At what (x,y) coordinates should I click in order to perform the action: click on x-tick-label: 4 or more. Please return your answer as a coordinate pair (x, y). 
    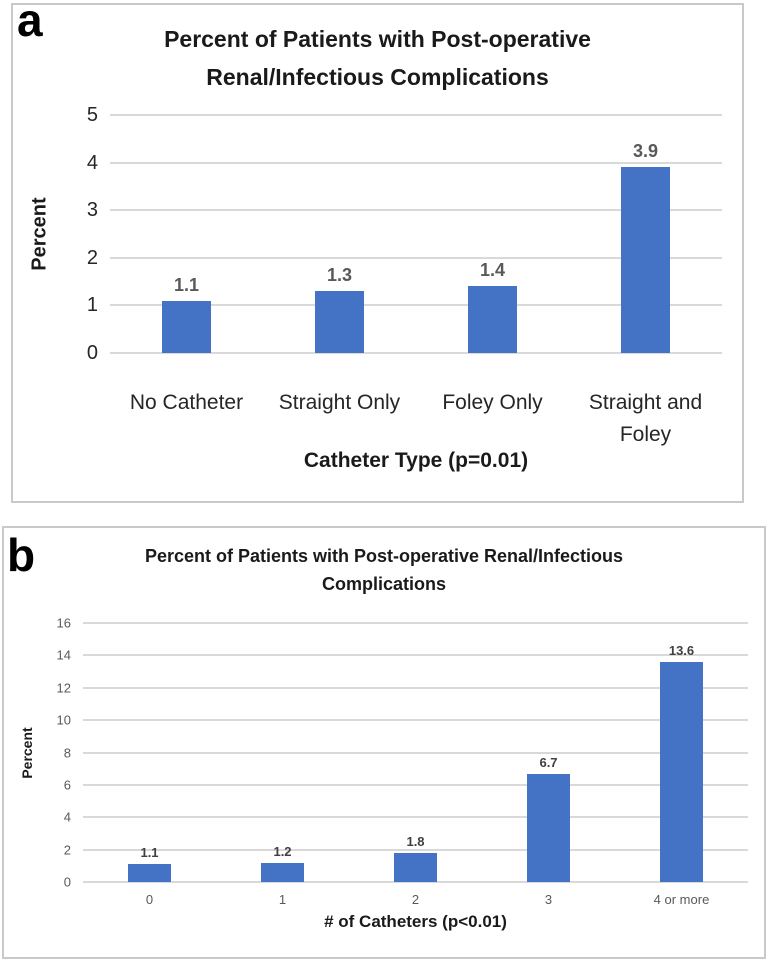
    Looking at the image, I should click on (681, 899).